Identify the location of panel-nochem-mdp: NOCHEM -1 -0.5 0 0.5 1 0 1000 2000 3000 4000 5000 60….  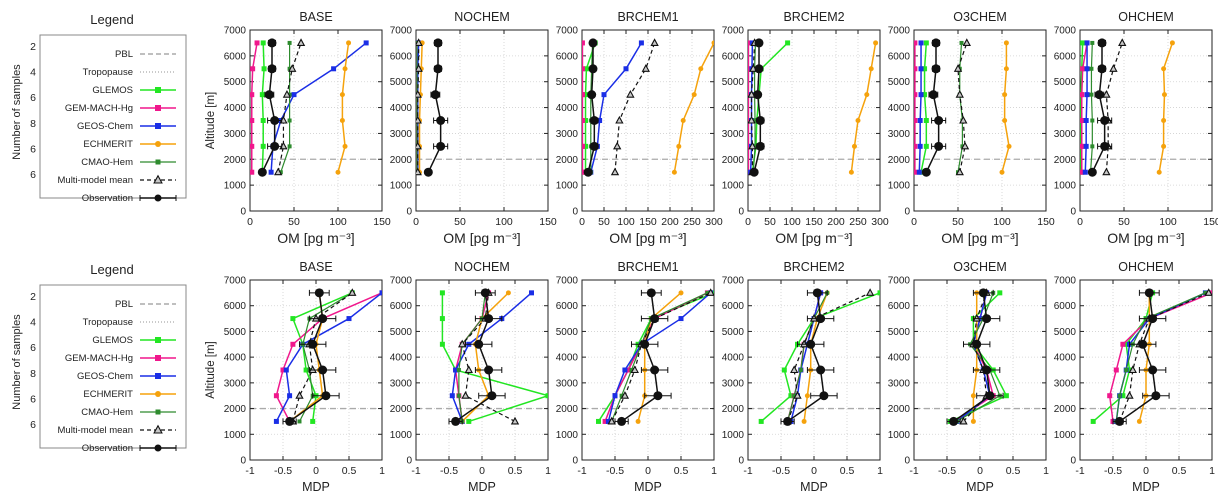
(470, 377).